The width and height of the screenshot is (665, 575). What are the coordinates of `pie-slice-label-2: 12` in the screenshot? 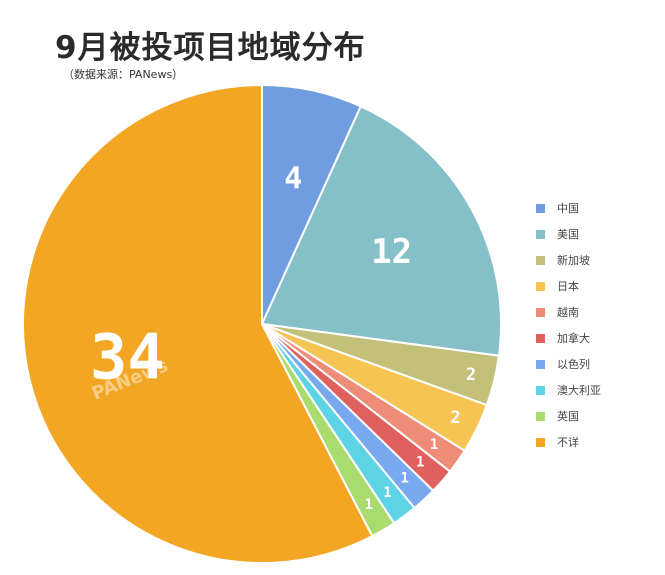 It's located at (391, 252).